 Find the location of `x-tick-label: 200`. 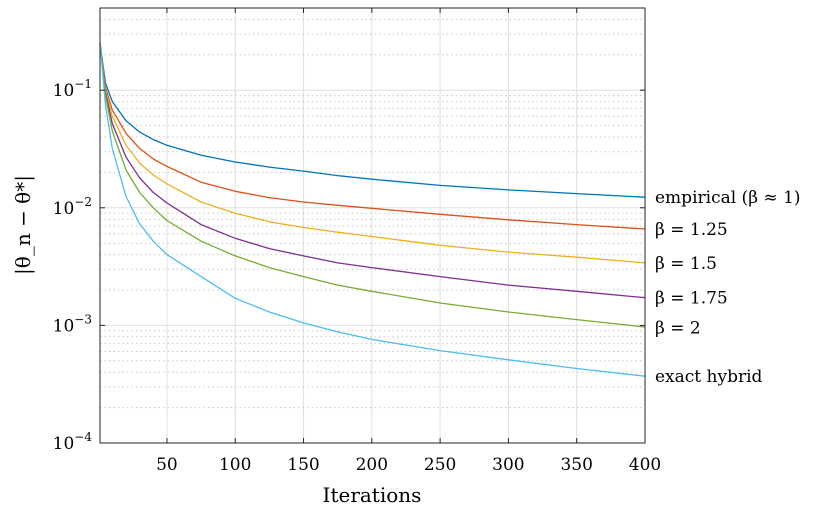

x-tick-label: 200 is located at coordinates (372, 465).